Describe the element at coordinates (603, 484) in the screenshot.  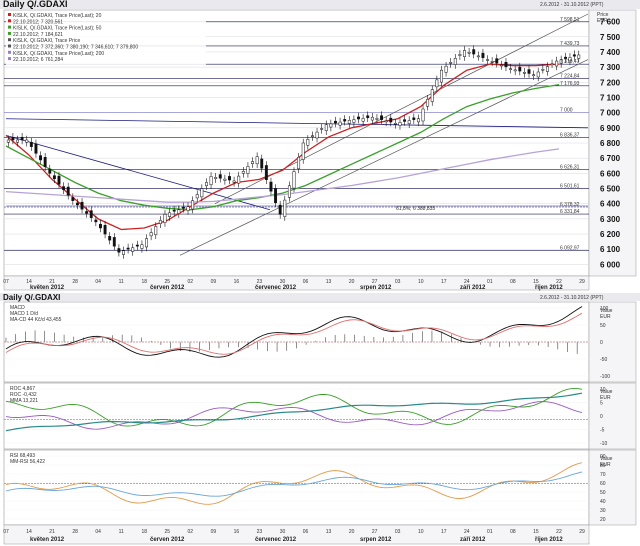
I see `indicator-tick-label: 60` at that location.